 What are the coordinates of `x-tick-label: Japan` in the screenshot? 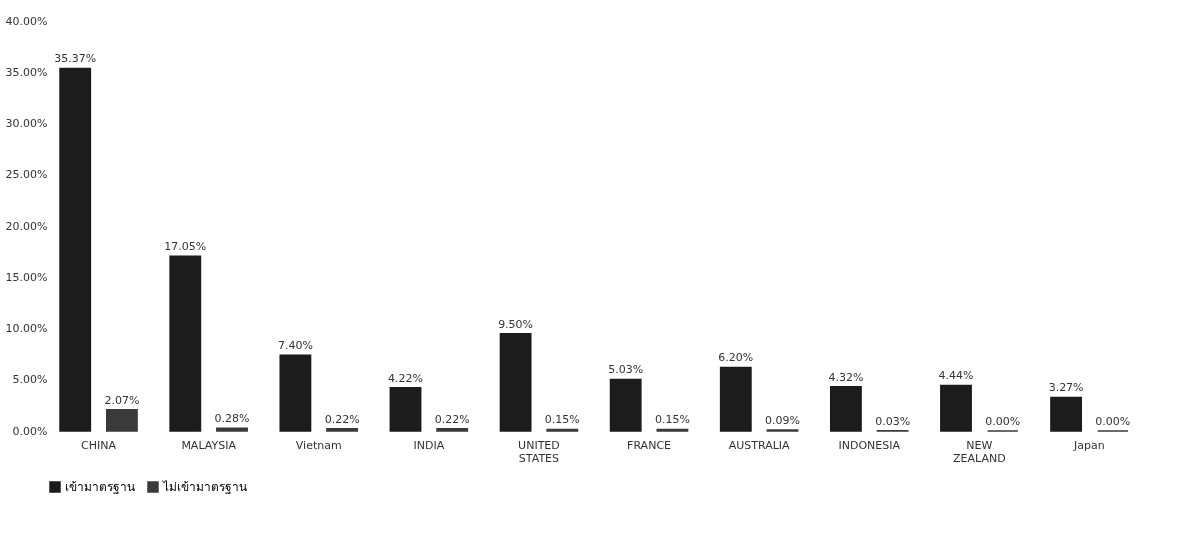 It's located at (1089, 445).